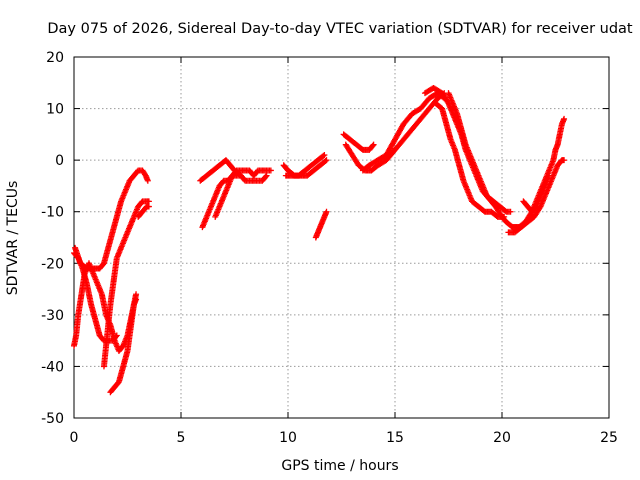 The width and height of the screenshot is (640, 480). Describe the element at coordinates (59, 161) in the screenshot. I see `y-tick-label: 0` at that location.